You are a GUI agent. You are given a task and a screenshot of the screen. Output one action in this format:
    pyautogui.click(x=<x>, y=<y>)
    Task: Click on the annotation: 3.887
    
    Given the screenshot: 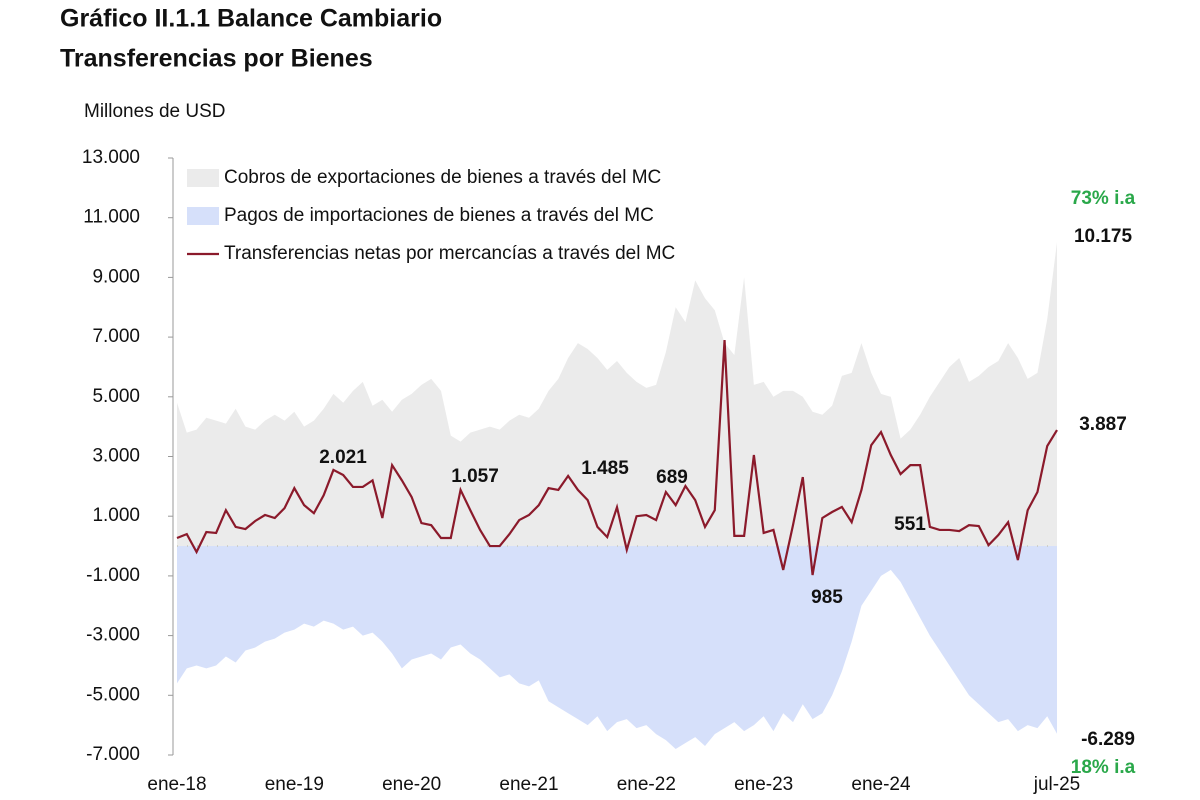 What is the action you would take?
    pyautogui.click(x=1103, y=424)
    